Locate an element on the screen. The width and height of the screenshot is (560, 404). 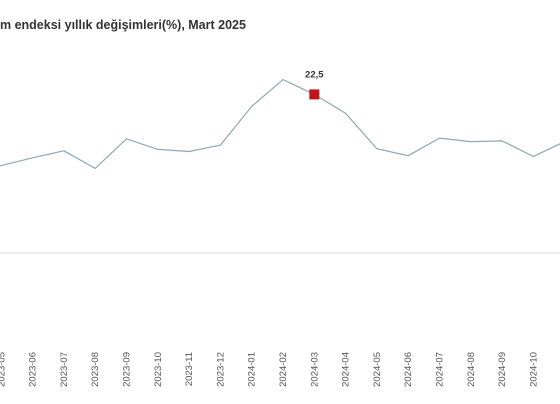
x-tick-label: 2024-06 is located at coordinates (408, 369).